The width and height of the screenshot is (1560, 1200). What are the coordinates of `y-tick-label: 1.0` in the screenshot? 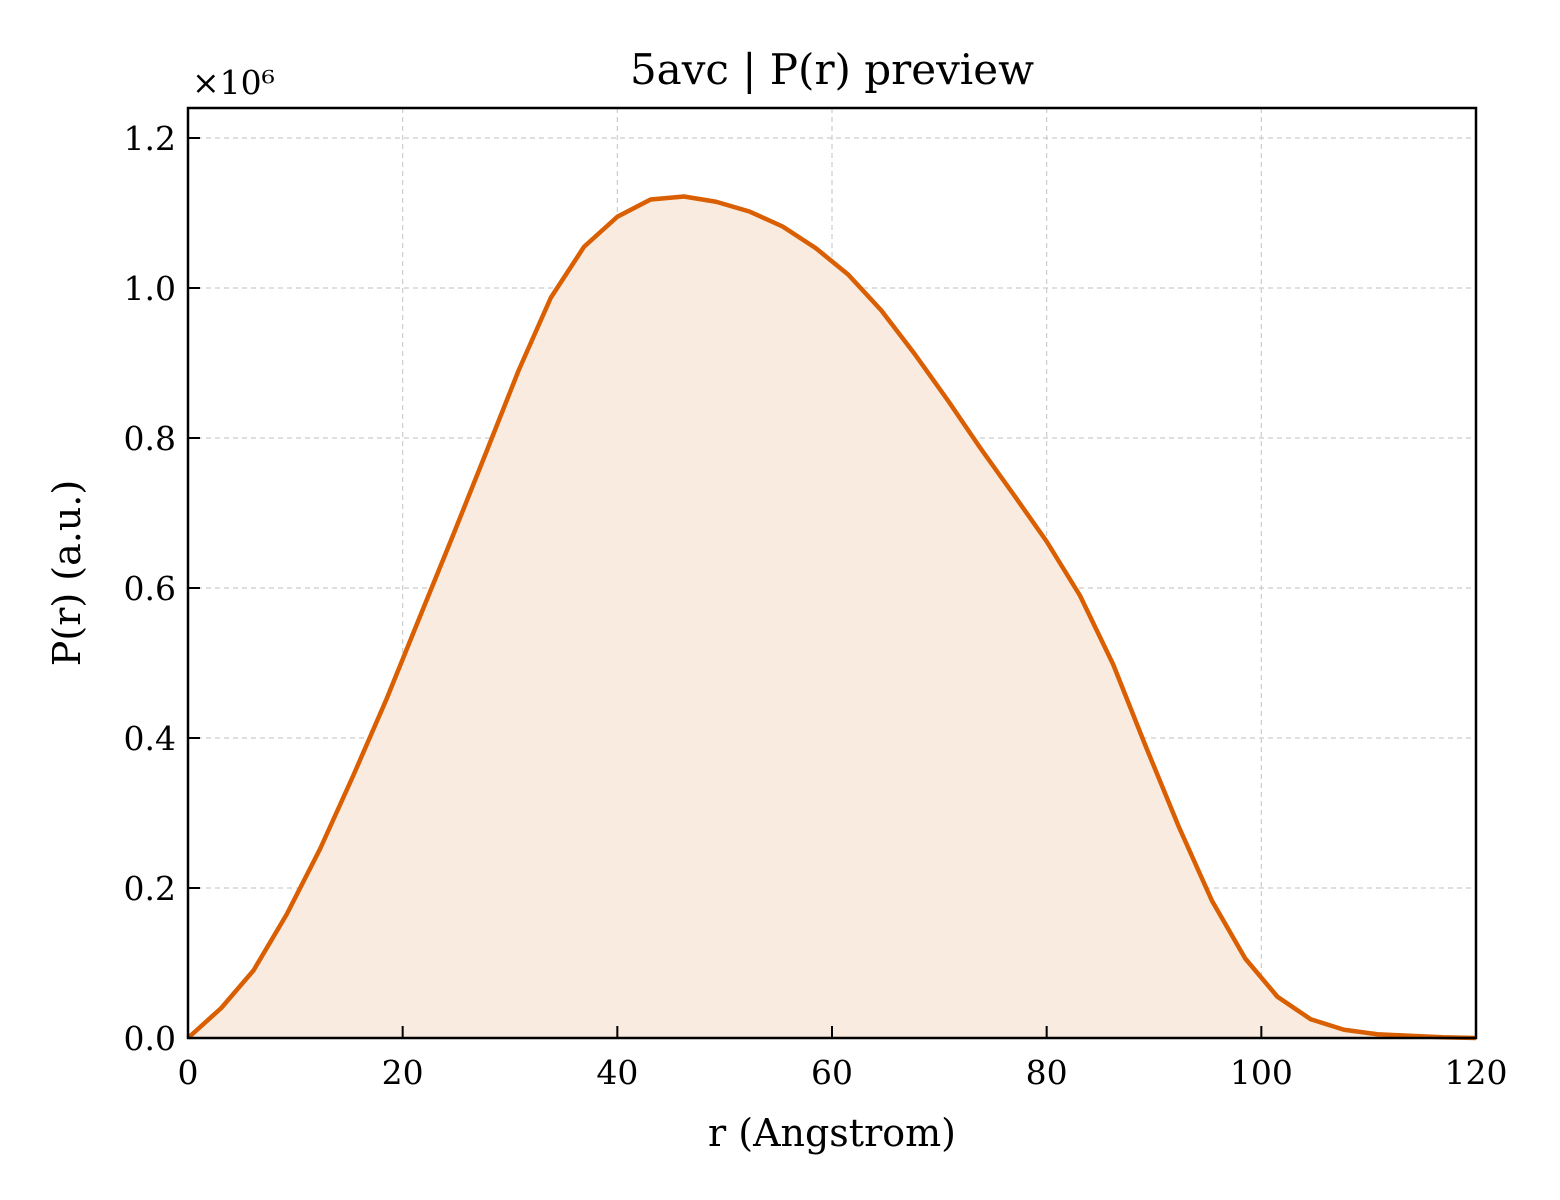 It's located at (150, 288).